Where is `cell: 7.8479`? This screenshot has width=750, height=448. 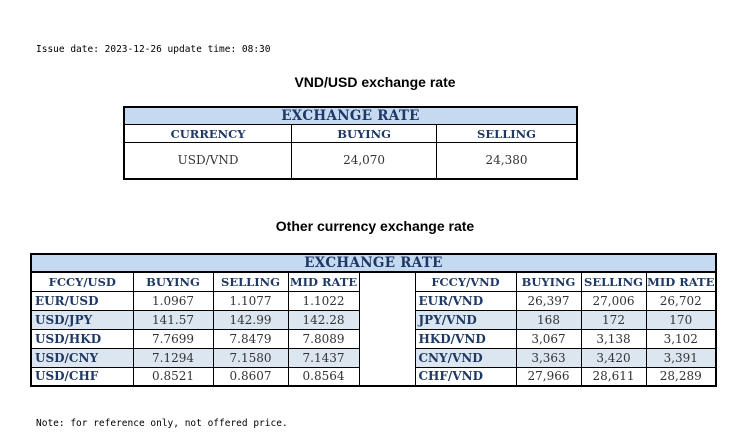 cell: 7.8479 is located at coordinates (250, 338).